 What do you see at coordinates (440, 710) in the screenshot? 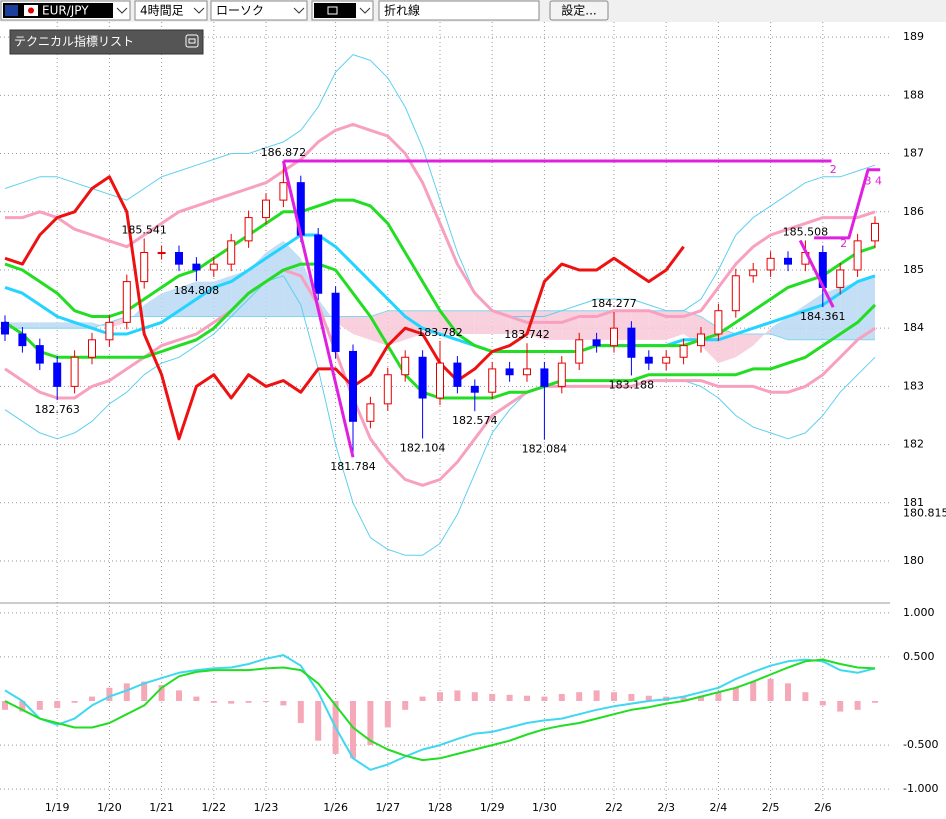
I see `macd-line` at bounding box center [440, 710].